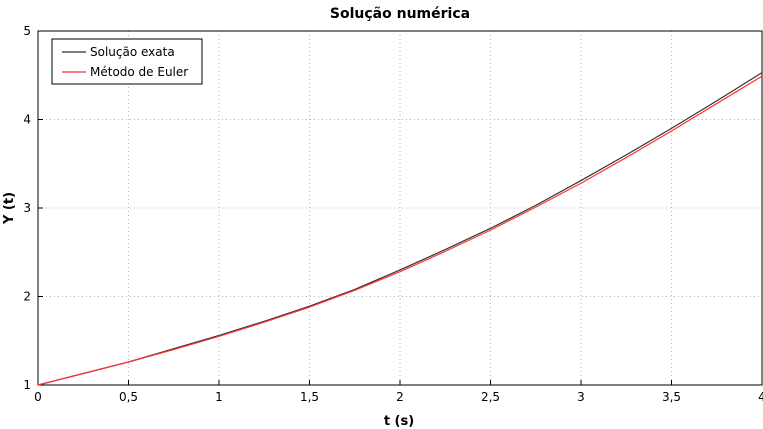  I want to click on x-axis: 0 0,5 1 1,5 2 2,5 3 3,5 4, so click(398, 392).